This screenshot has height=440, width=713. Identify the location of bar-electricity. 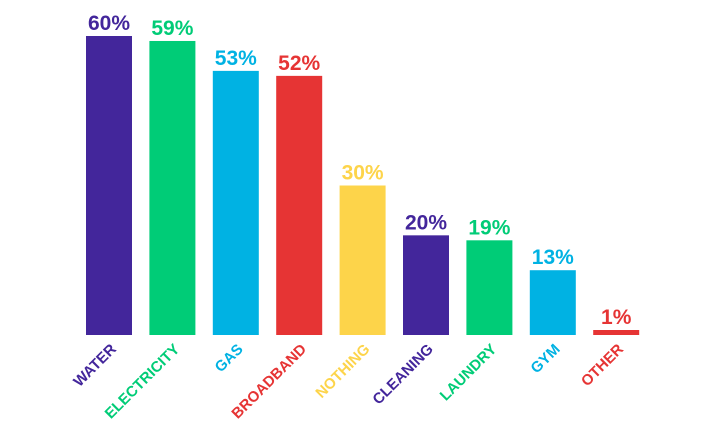
(172, 187).